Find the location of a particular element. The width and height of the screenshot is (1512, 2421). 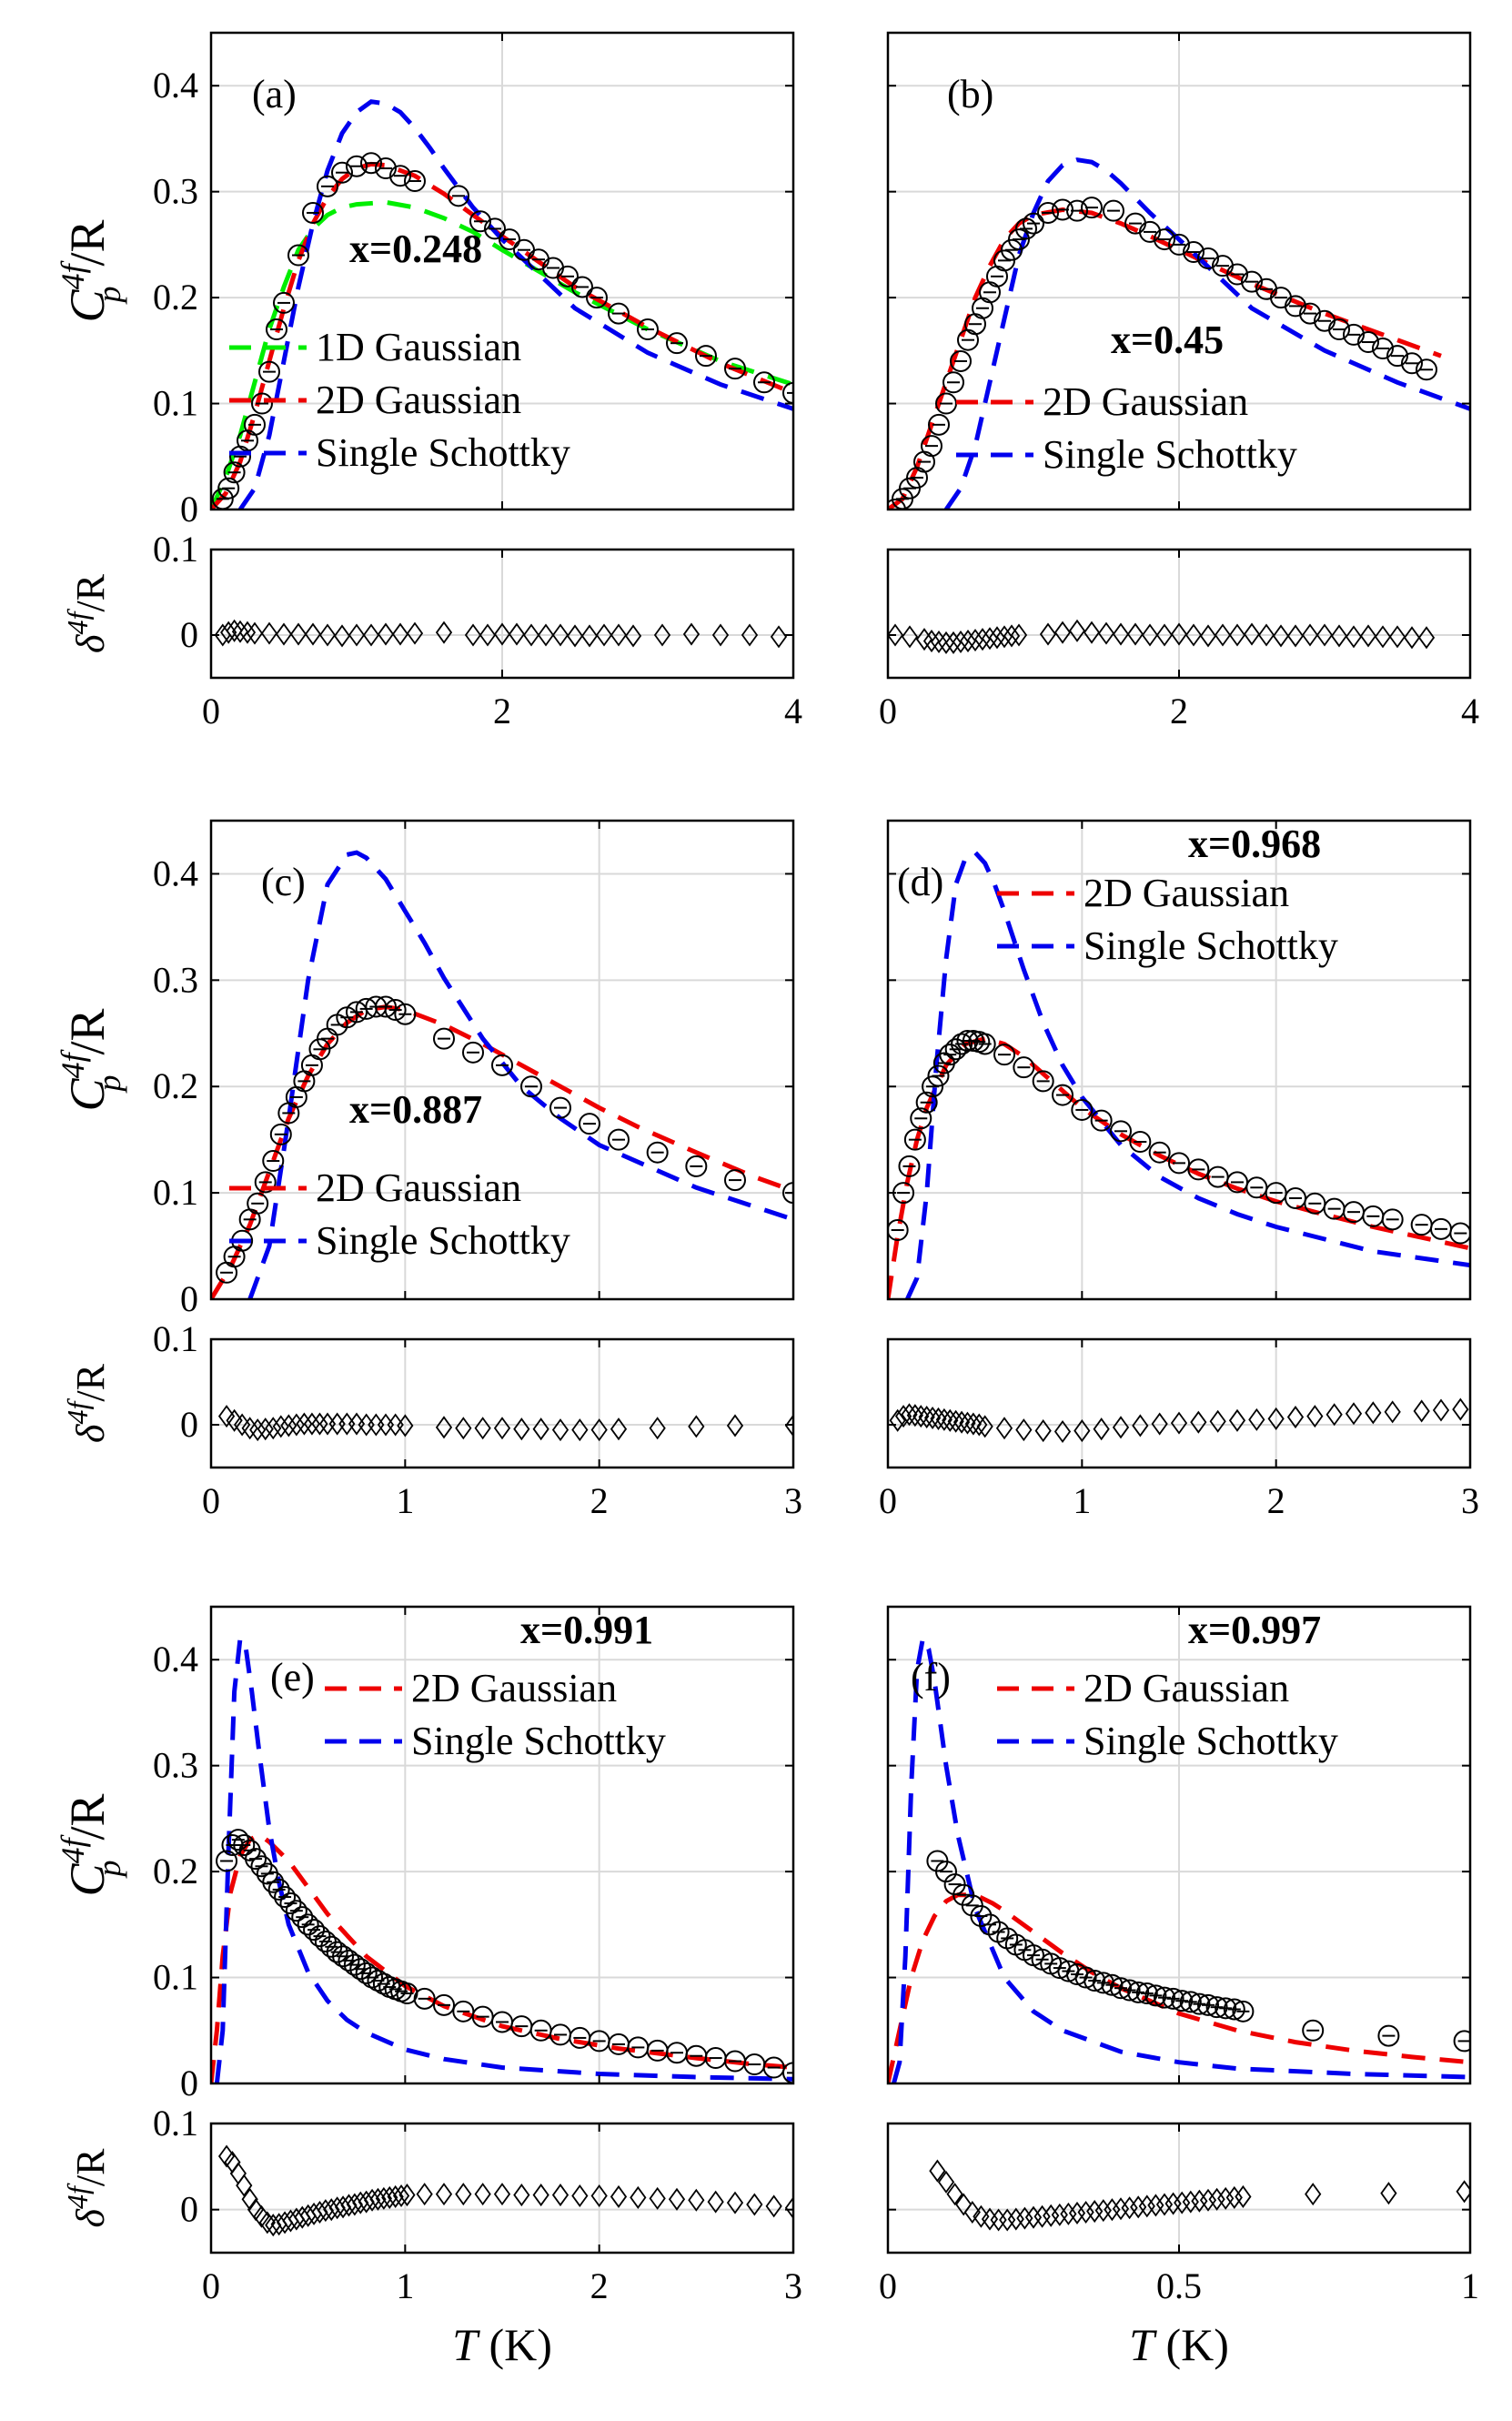

rlabel-sup: 4f is located at coordinates (78, 1411).